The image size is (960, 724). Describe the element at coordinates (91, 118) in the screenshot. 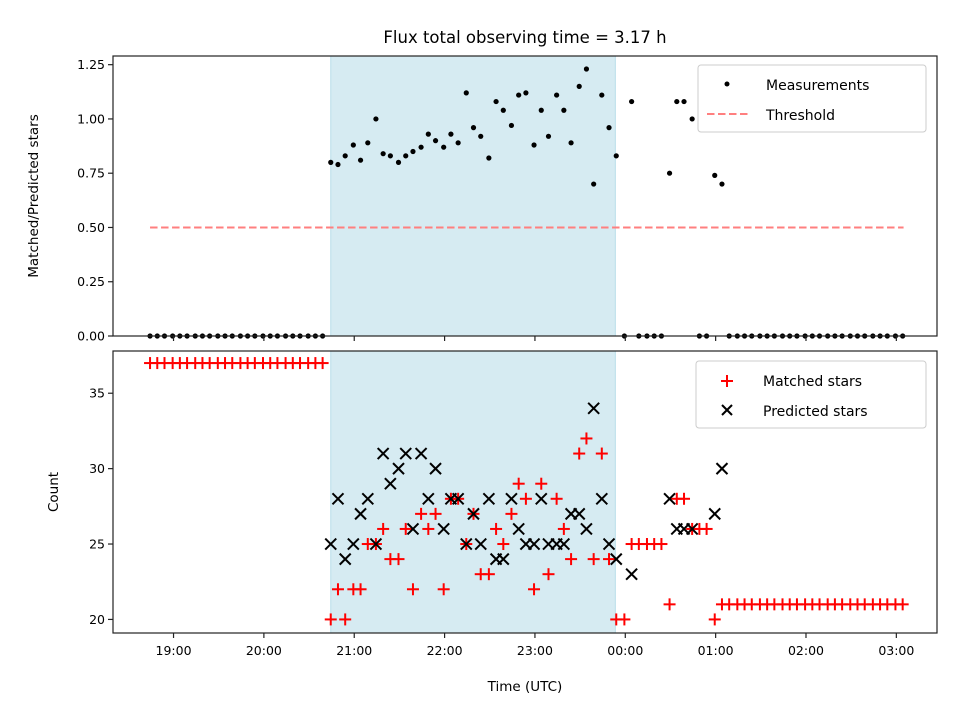

I see `top-y-tick-label: 1.00` at that location.